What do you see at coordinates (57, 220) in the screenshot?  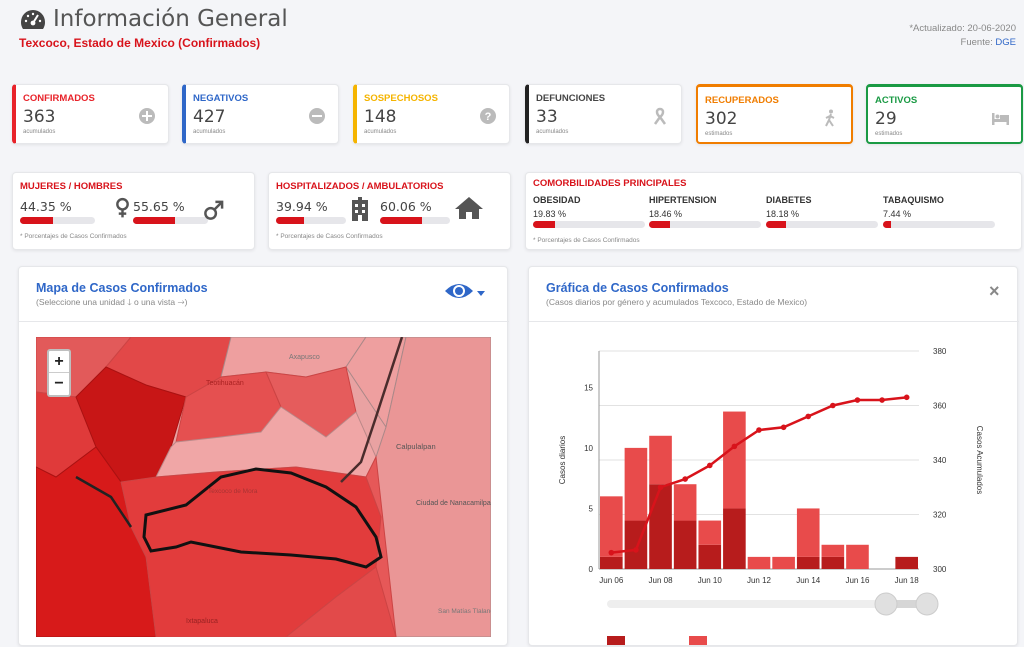 I see `women-bar` at bounding box center [57, 220].